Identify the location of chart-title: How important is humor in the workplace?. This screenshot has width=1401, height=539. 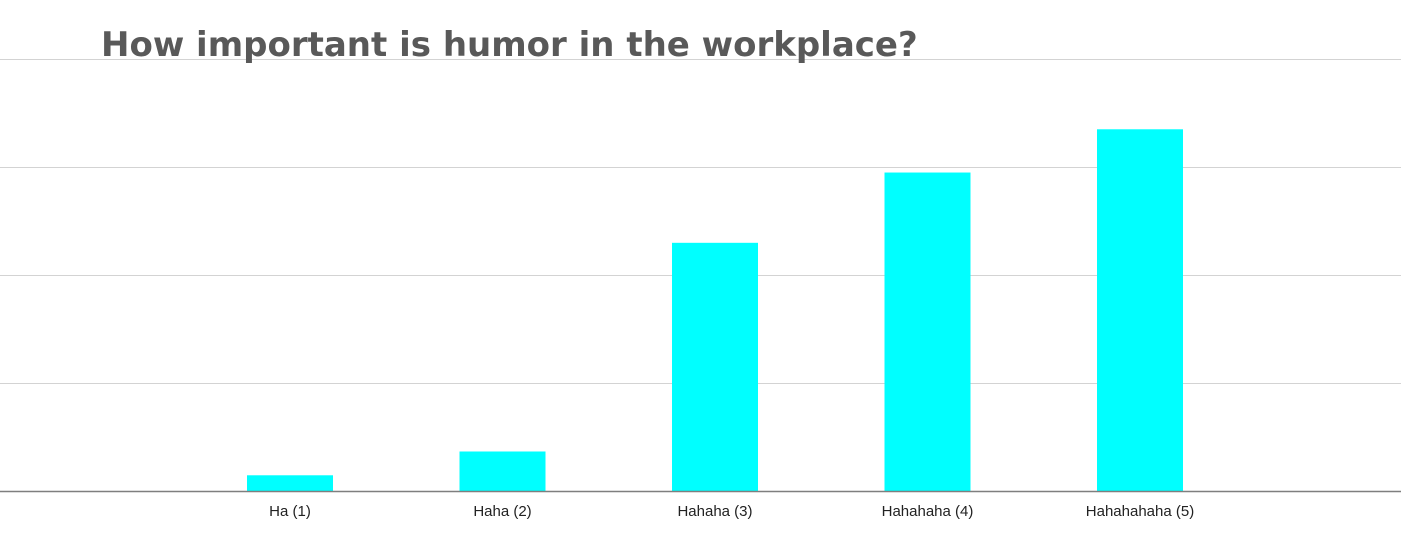
(509, 45).